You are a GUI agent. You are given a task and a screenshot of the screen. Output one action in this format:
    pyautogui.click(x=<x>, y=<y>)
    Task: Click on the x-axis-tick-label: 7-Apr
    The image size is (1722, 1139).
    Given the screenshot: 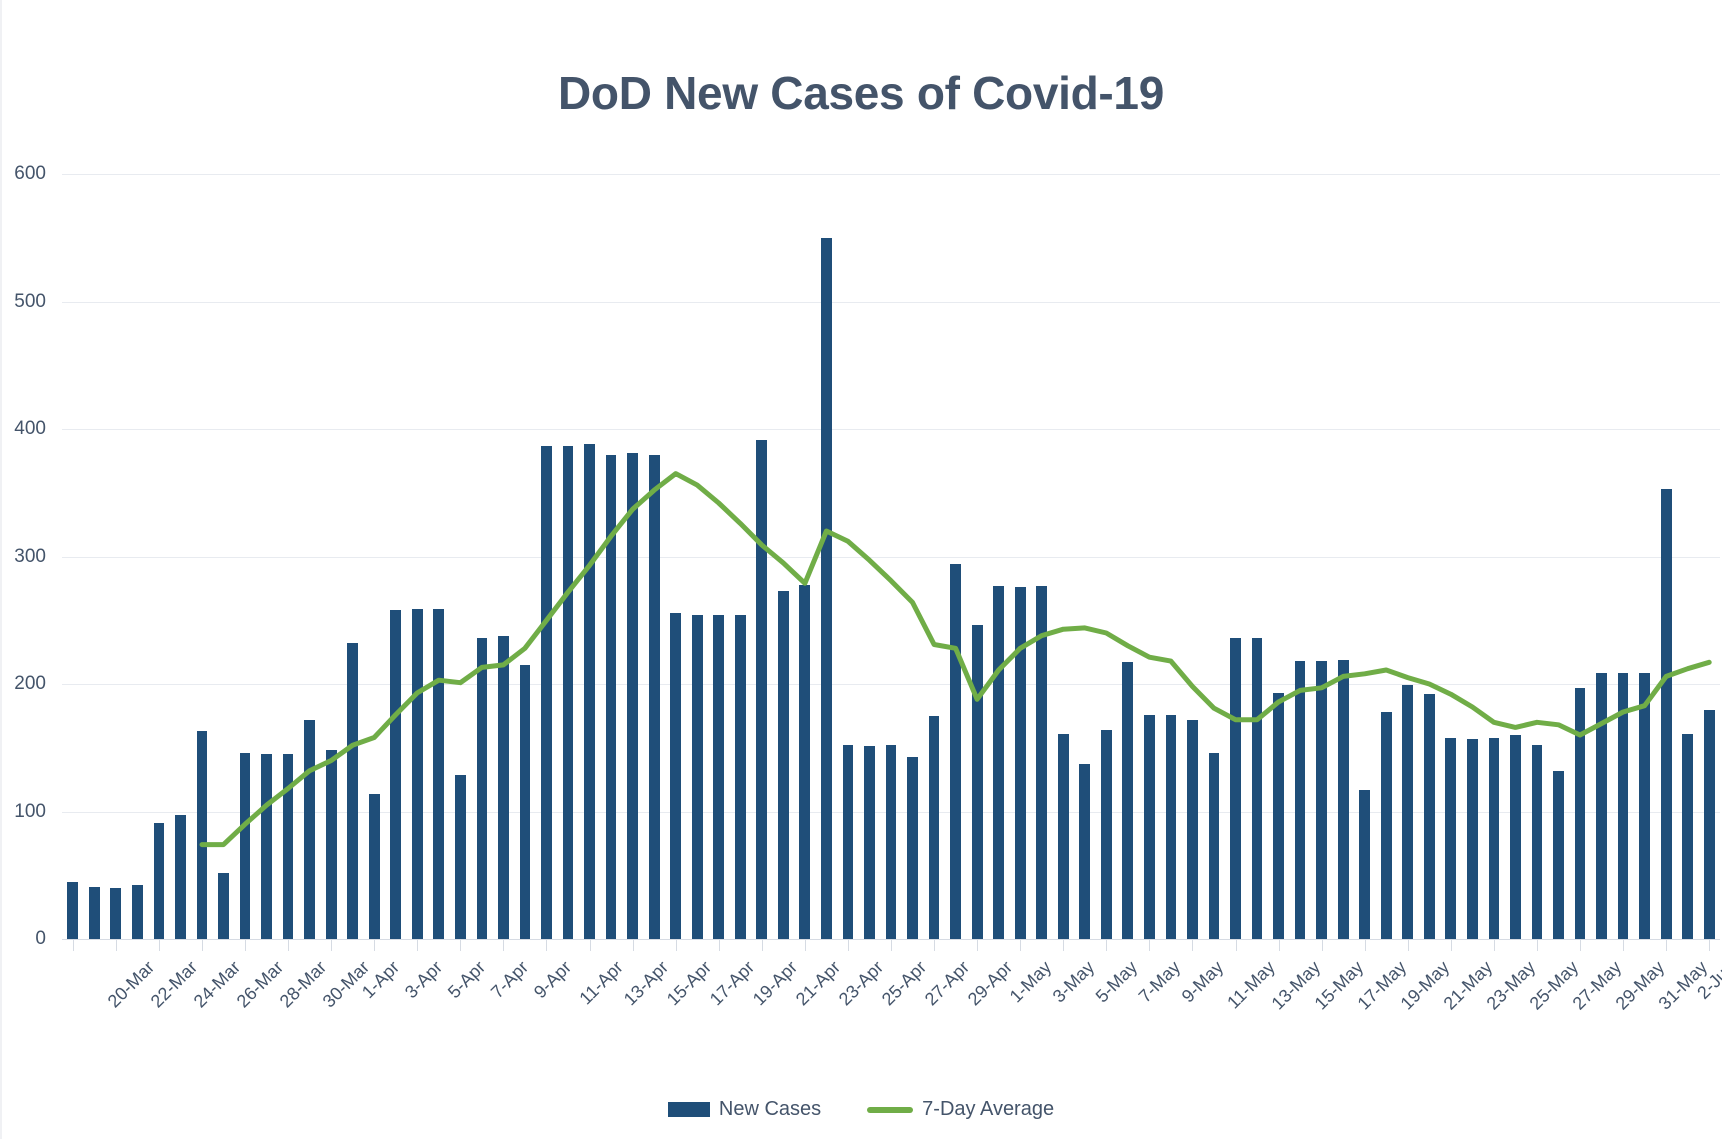 What is the action you would take?
    pyautogui.click(x=510, y=980)
    